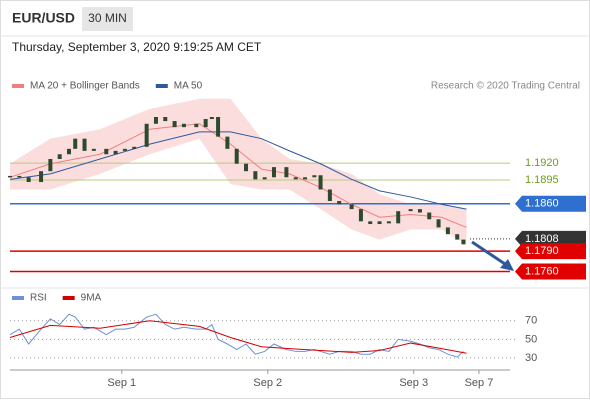  What do you see at coordinates (542, 163) in the screenshot?
I see `level-label: 1.1920` at bounding box center [542, 163].